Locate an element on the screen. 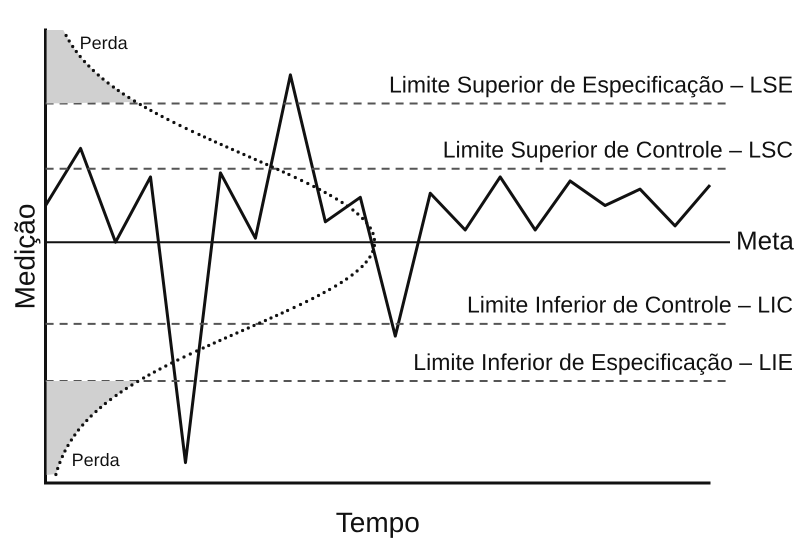 The width and height of the screenshot is (799, 549). ref-line-label: Limite Inferior de Especificação – LIE is located at coordinates (603, 361).